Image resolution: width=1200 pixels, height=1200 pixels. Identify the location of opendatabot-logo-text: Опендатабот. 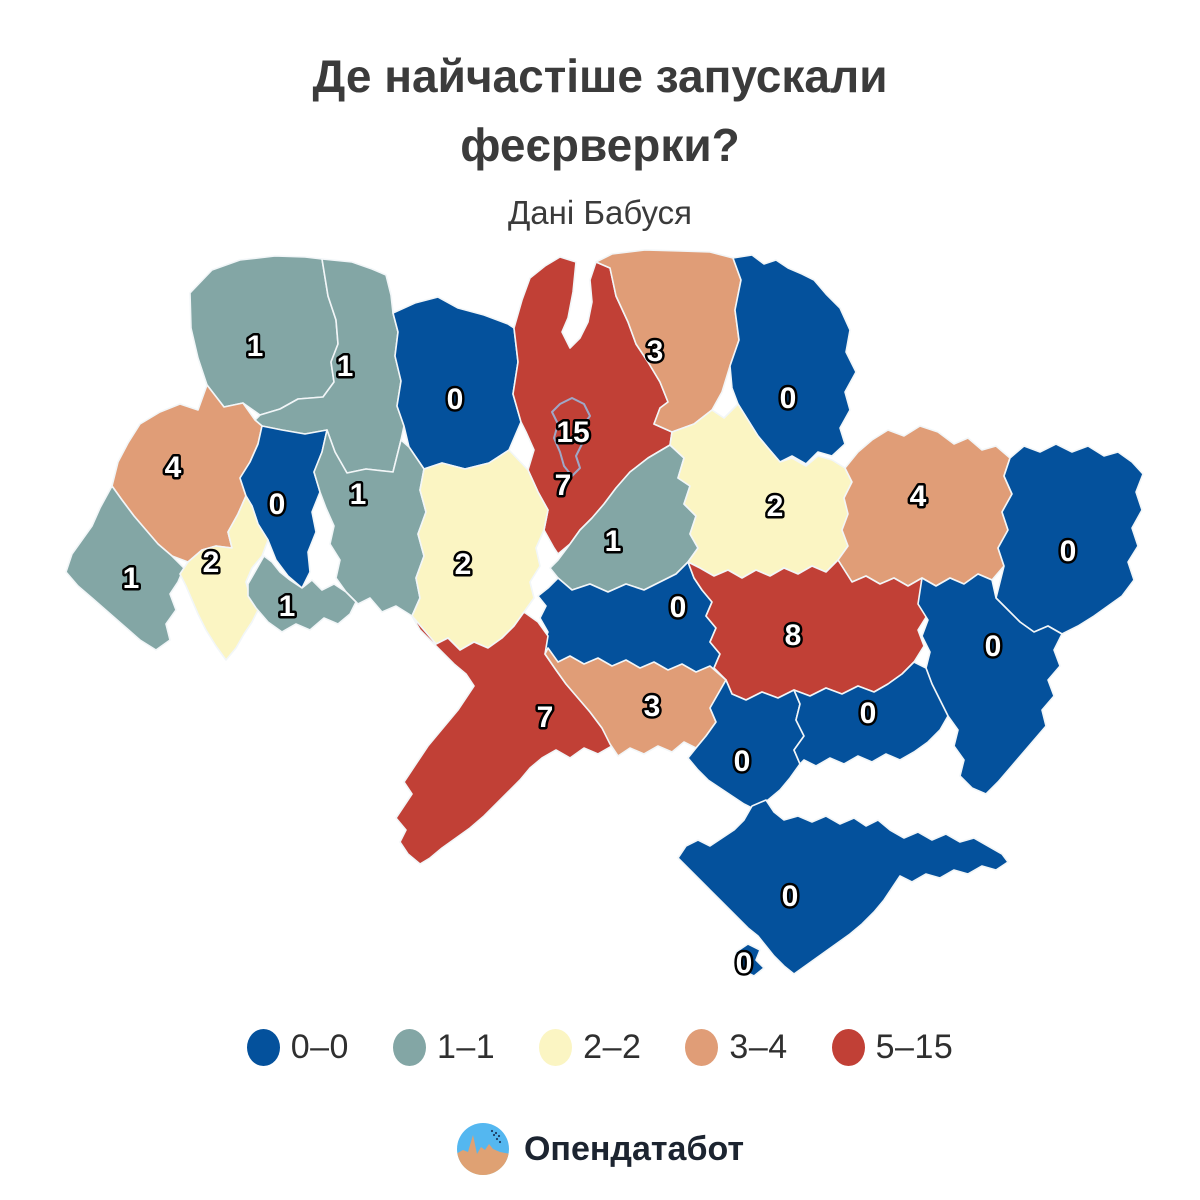
(634, 1148).